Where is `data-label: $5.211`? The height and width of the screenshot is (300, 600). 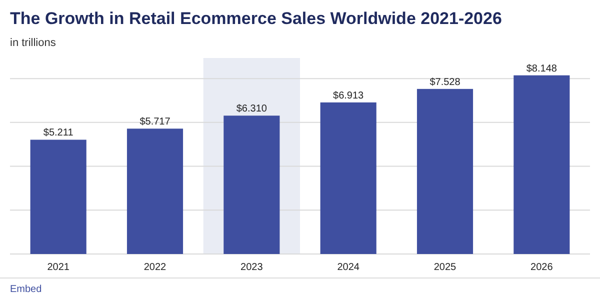
data-label: $5.211 is located at coordinates (58, 133).